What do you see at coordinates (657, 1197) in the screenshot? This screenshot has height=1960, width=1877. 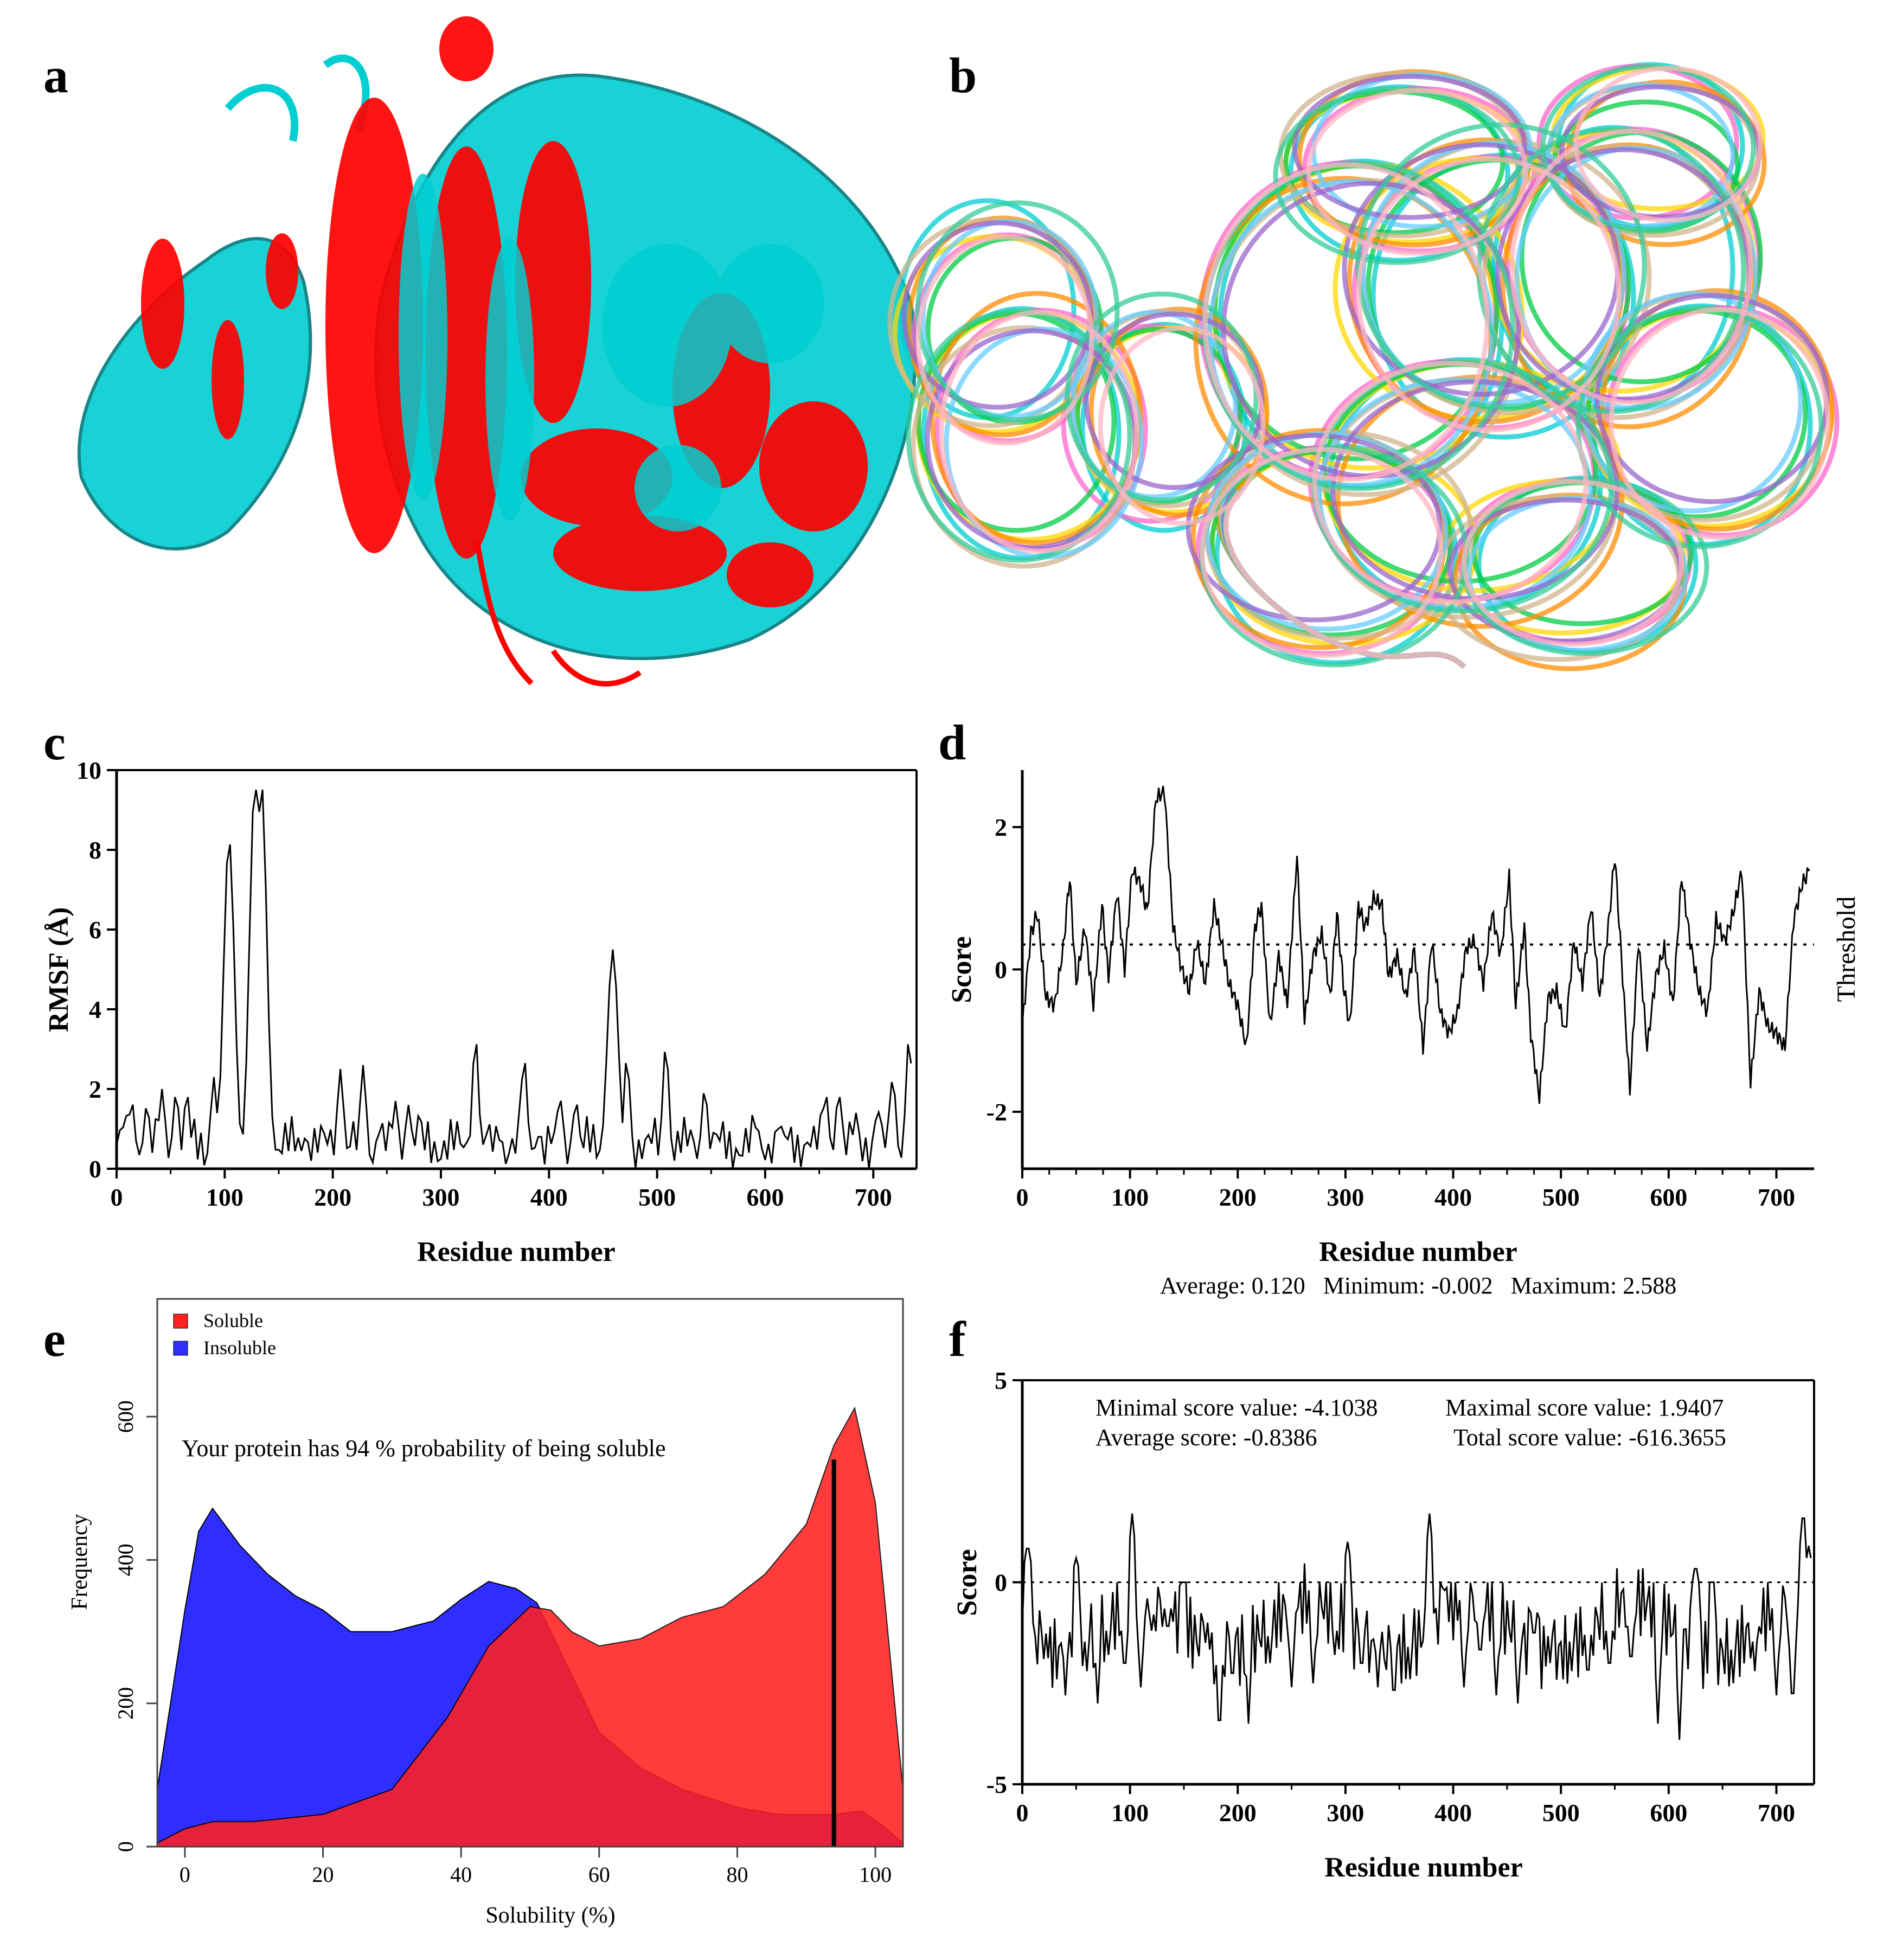 I see `c-x-tick-label: 500` at bounding box center [657, 1197].